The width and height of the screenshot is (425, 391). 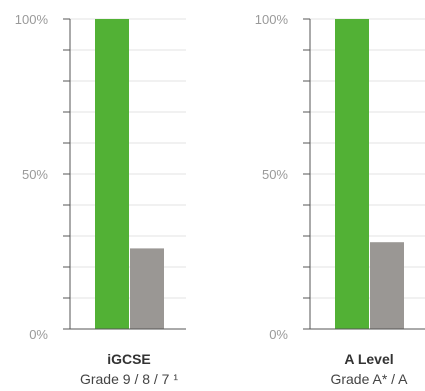 What do you see at coordinates (272, 19) in the screenshot?
I see `chart-a-level-ytick-100: 100%` at bounding box center [272, 19].